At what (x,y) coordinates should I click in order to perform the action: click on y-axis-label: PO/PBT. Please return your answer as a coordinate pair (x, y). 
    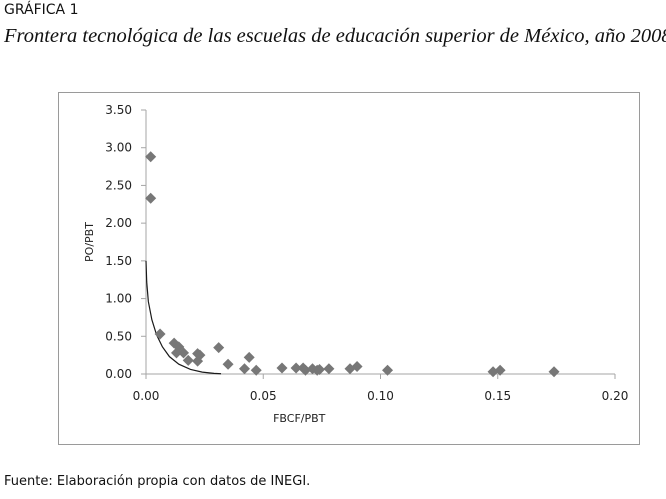
    Looking at the image, I should click on (89, 242).